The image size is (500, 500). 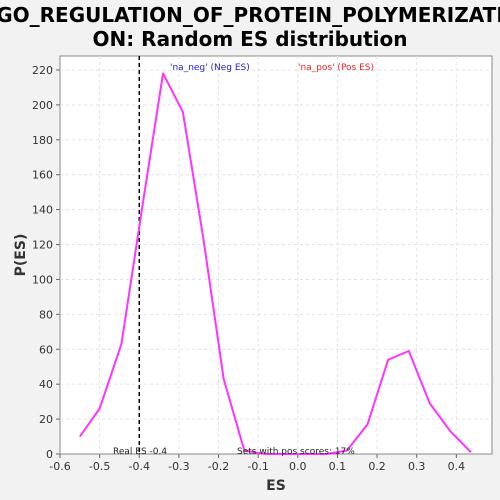 What do you see at coordinates (377, 466) in the screenshot?
I see `x-tick-label: 0.2` at bounding box center [377, 466].